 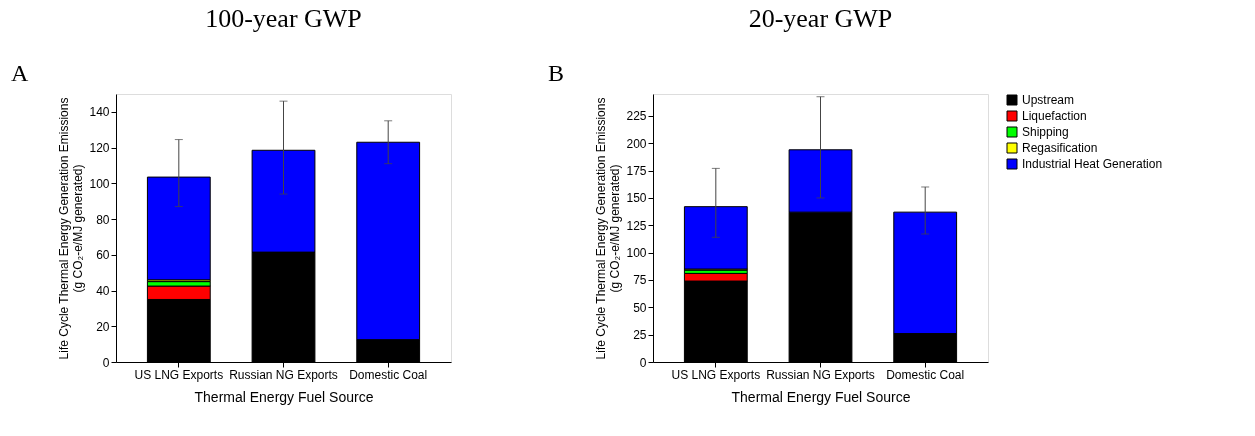 What do you see at coordinates (640, 335) in the screenshot?
I see `y-tick-label: 25` at bounding box center [640, 335].